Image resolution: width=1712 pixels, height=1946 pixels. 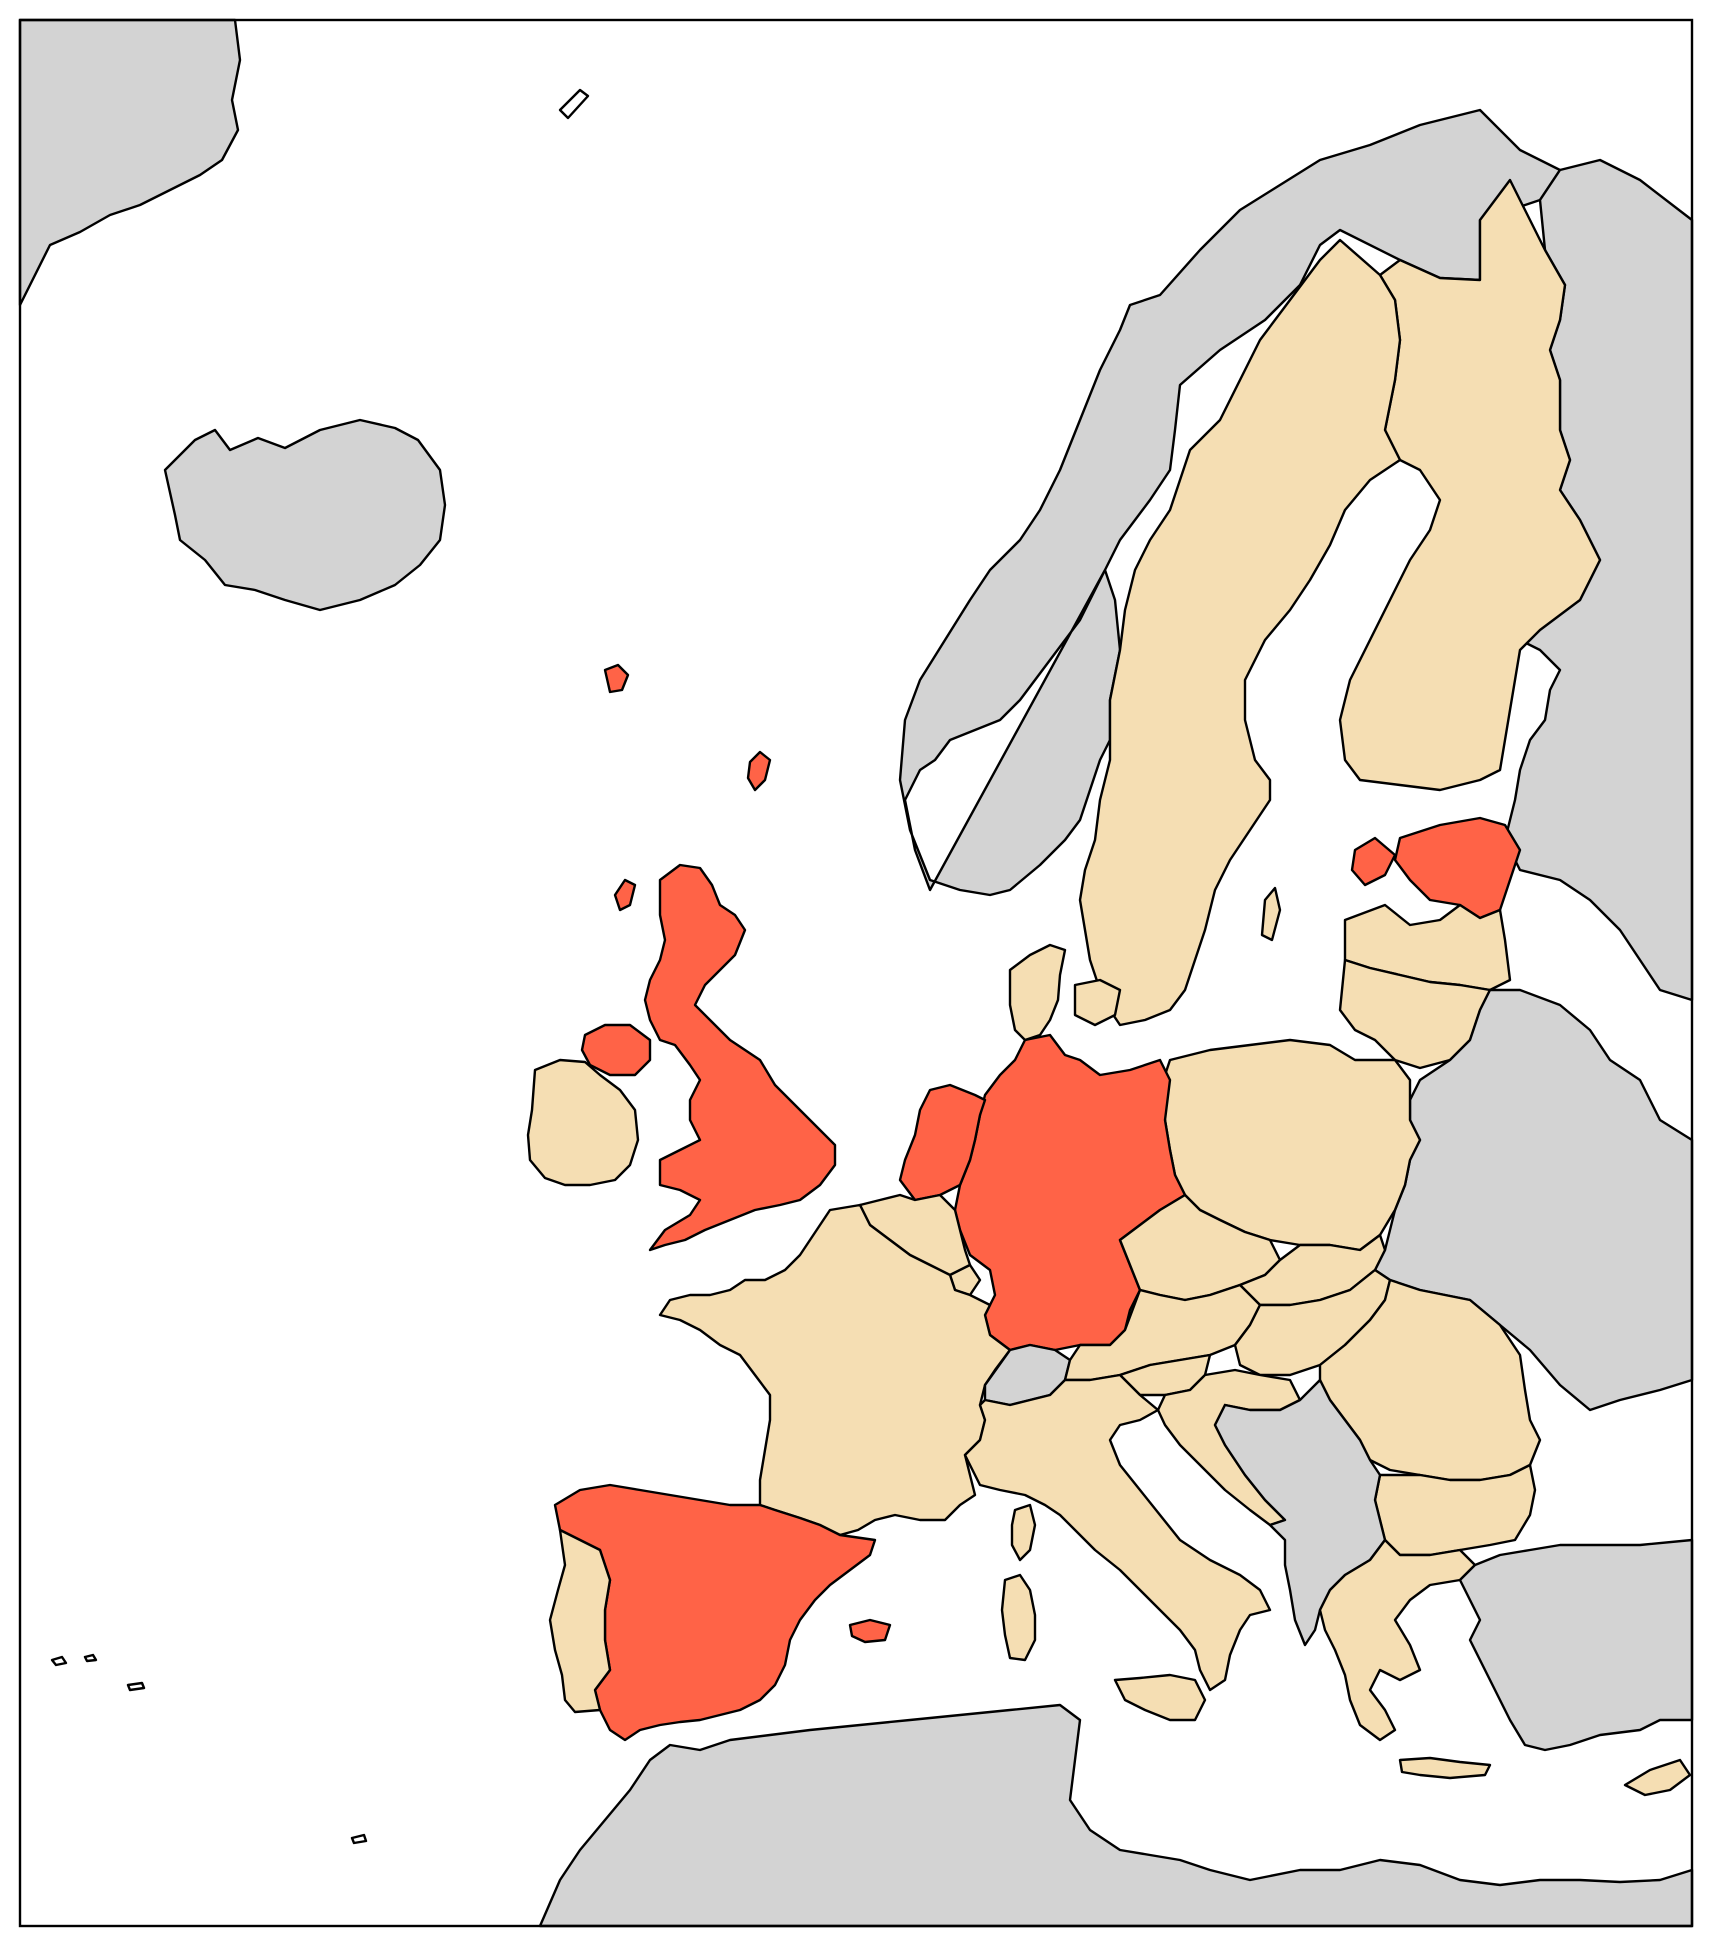 I want to click on region-faroes, so click(x=616, y=678).